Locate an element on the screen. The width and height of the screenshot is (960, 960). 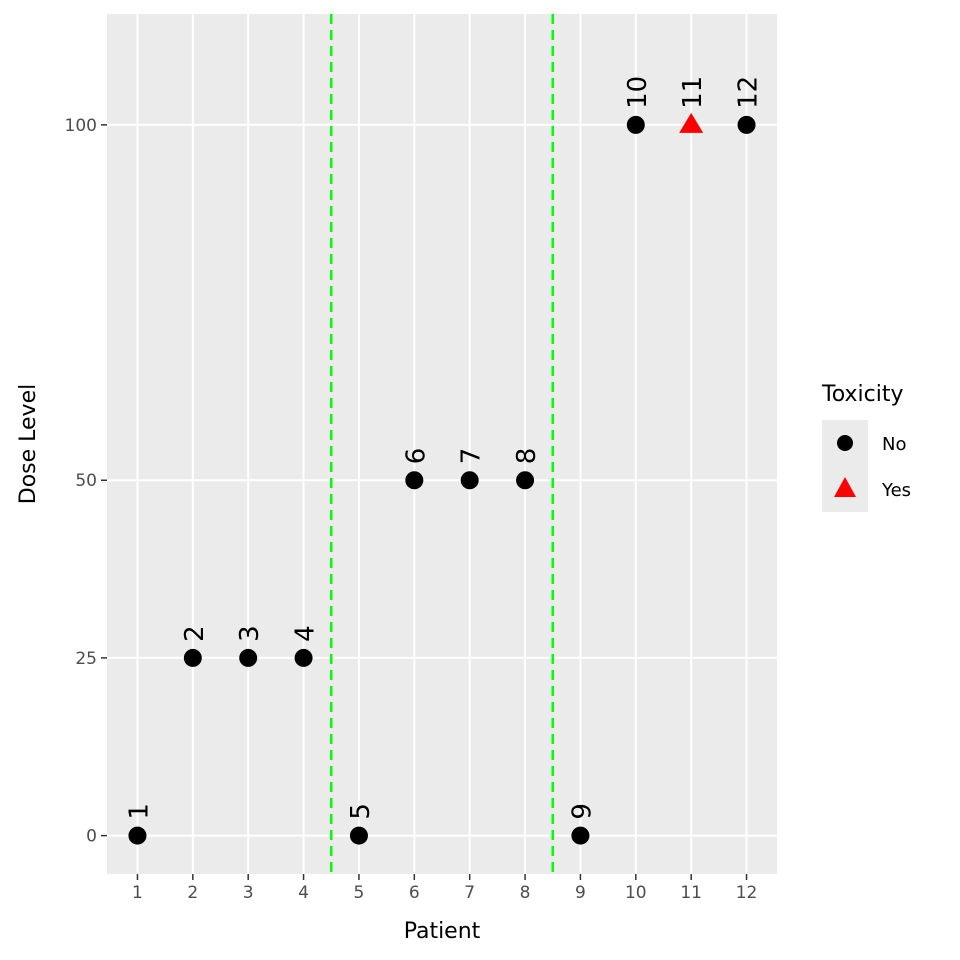
point-label: 12 is located at coordinates (749, 92).